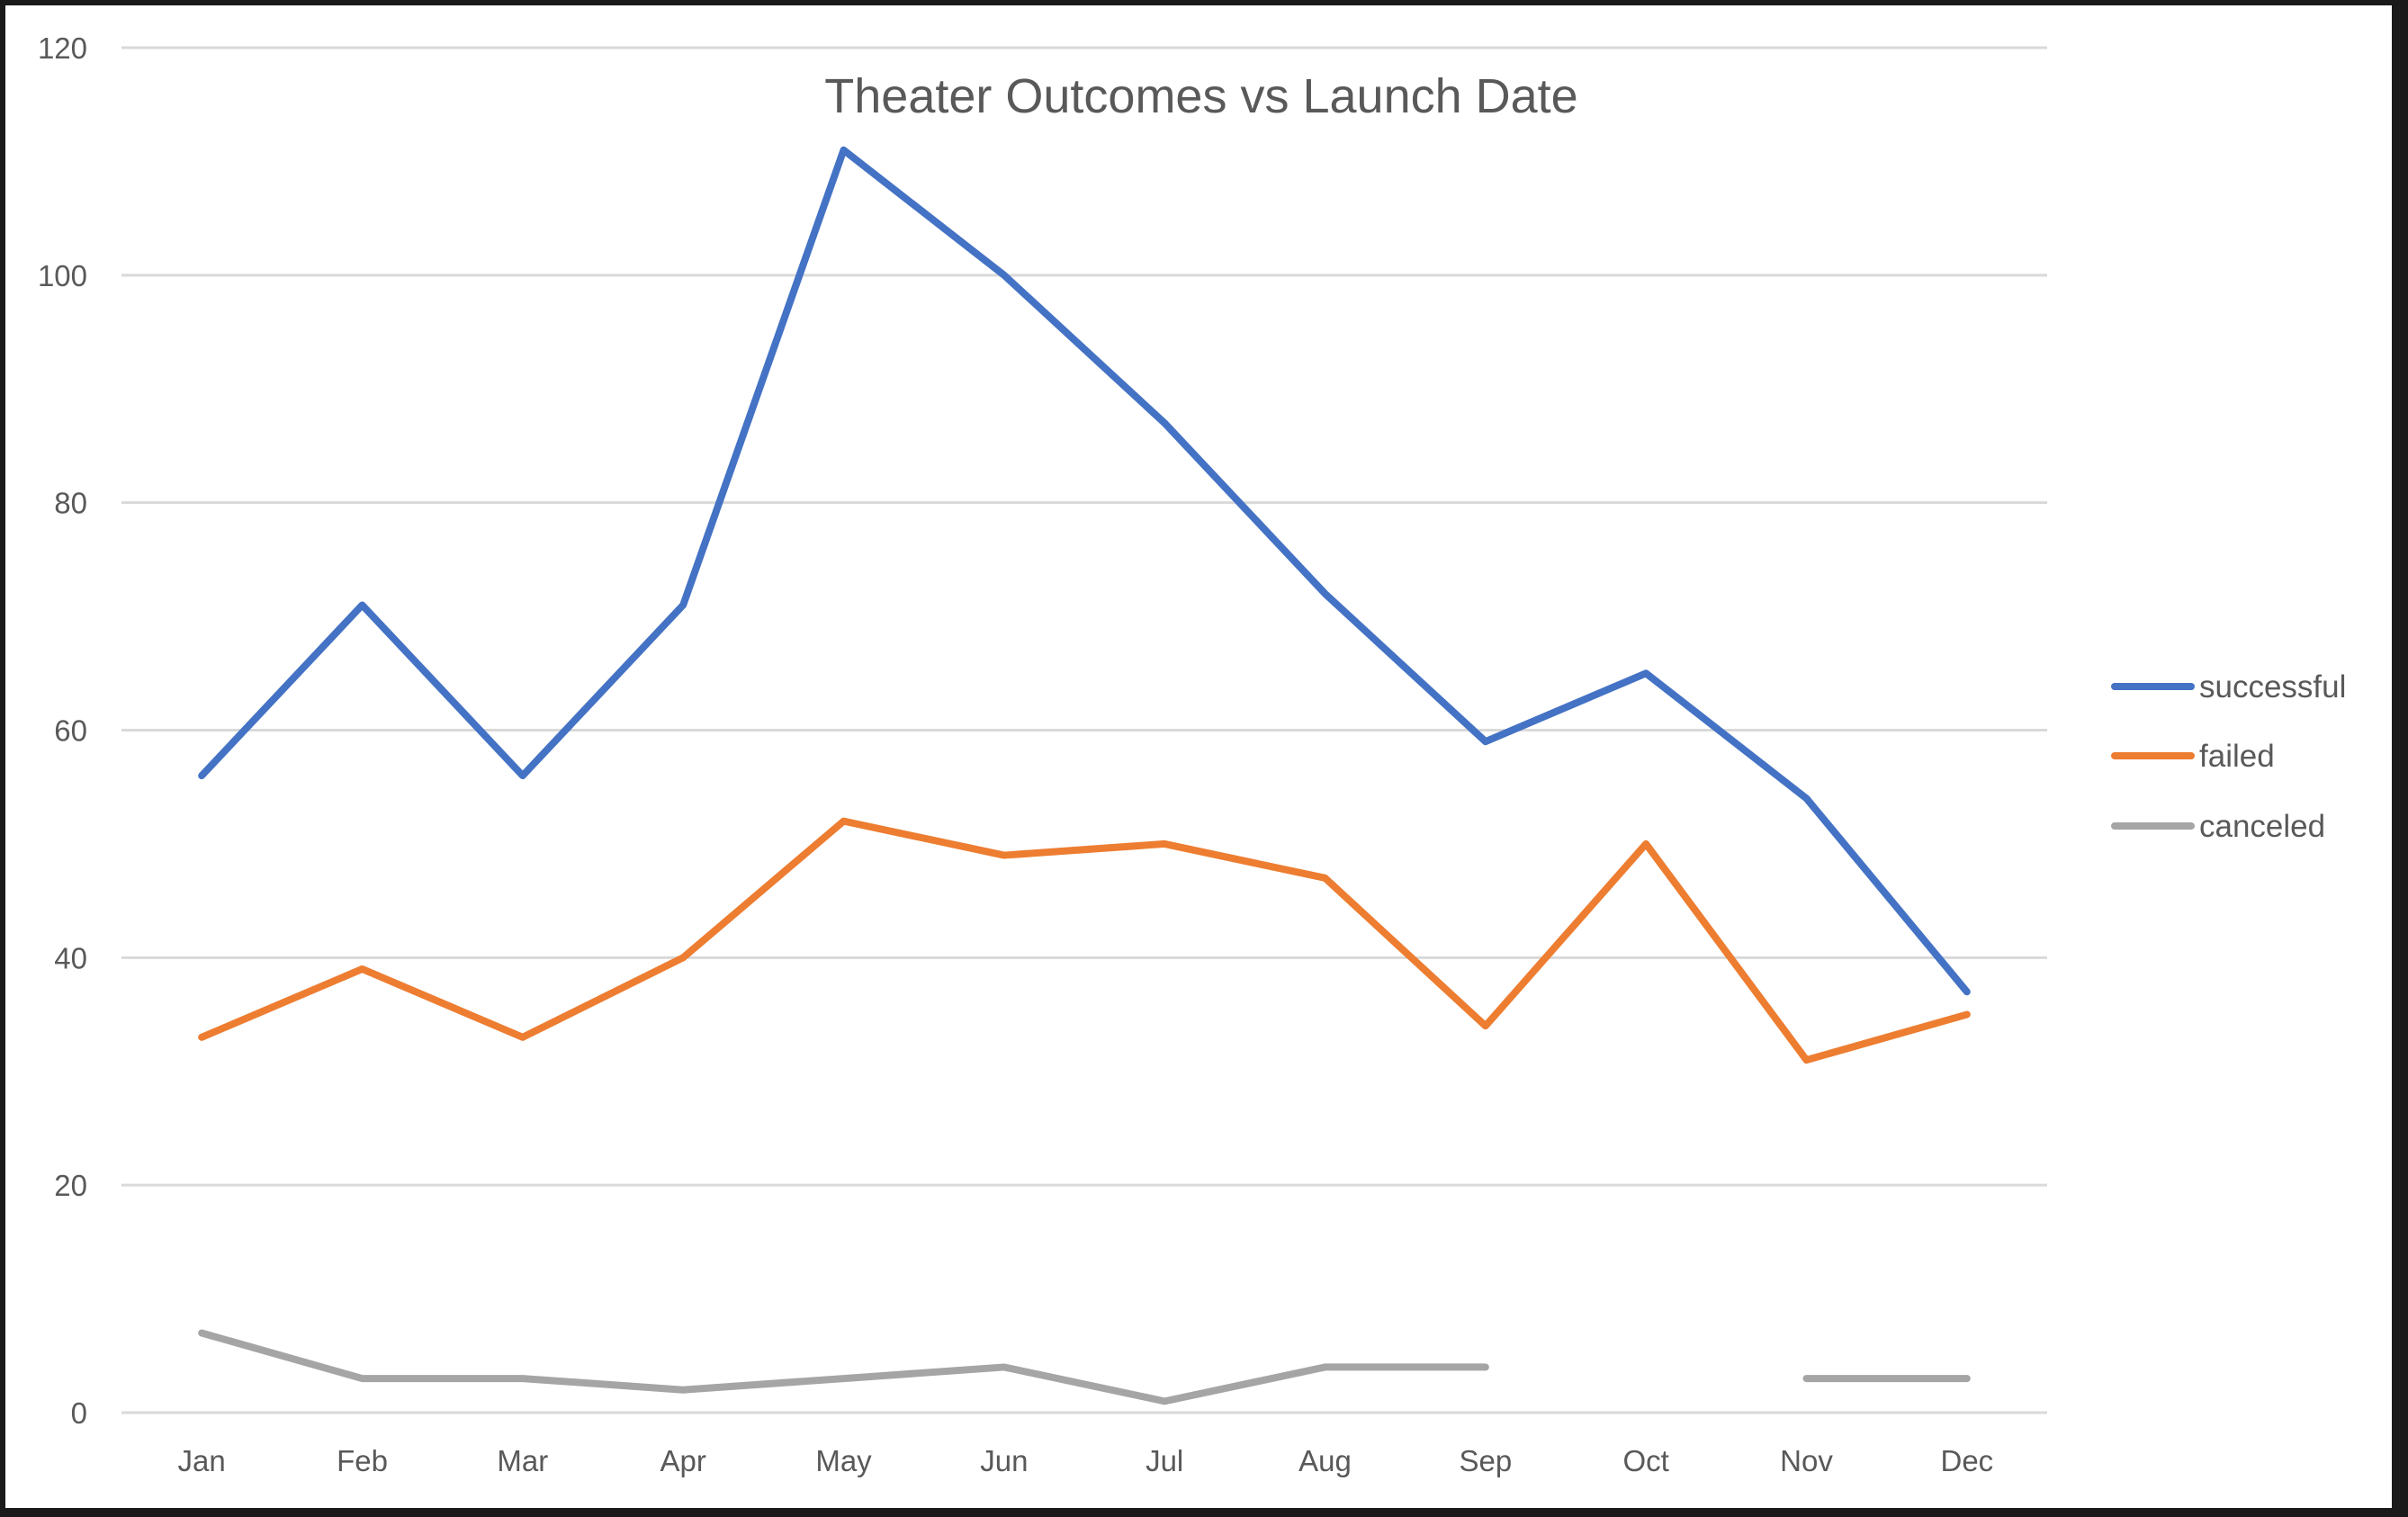 The image size is (2408, 1517). Describe the element at coordinates (1325, 1460) in the screenshot. I see `x-tick-label: Aug` at that location.